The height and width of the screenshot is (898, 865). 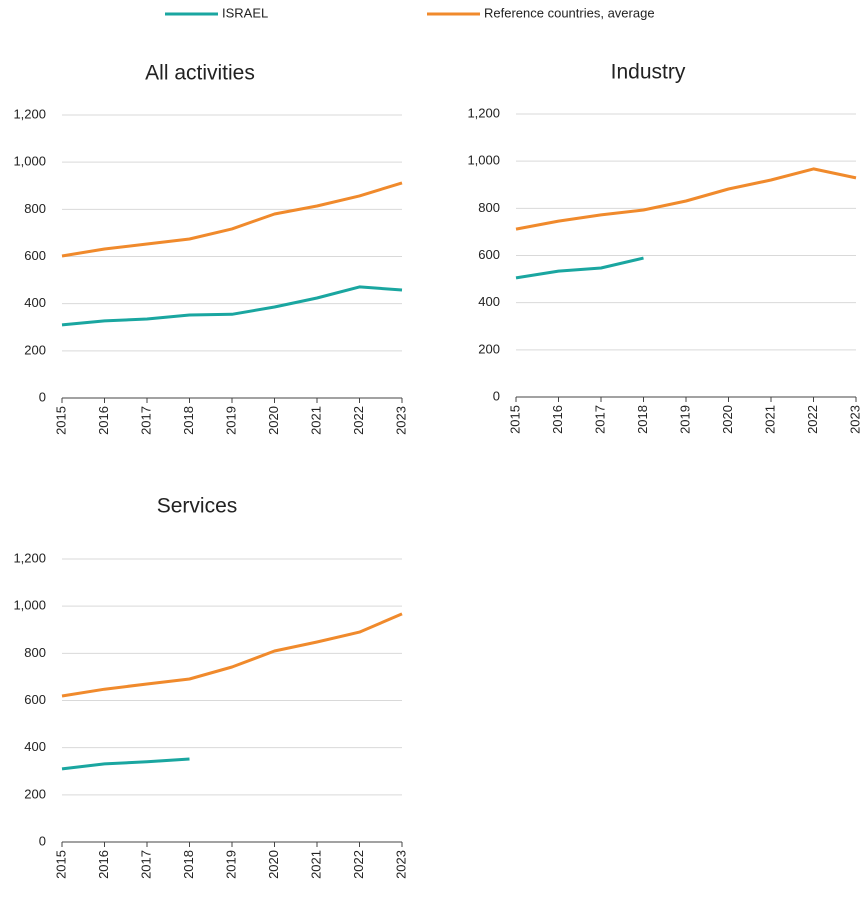 What do you see at coordinates (648, 72) in the screenshot?
I see `chart-title: Industry` at bounding box center [648, 72].